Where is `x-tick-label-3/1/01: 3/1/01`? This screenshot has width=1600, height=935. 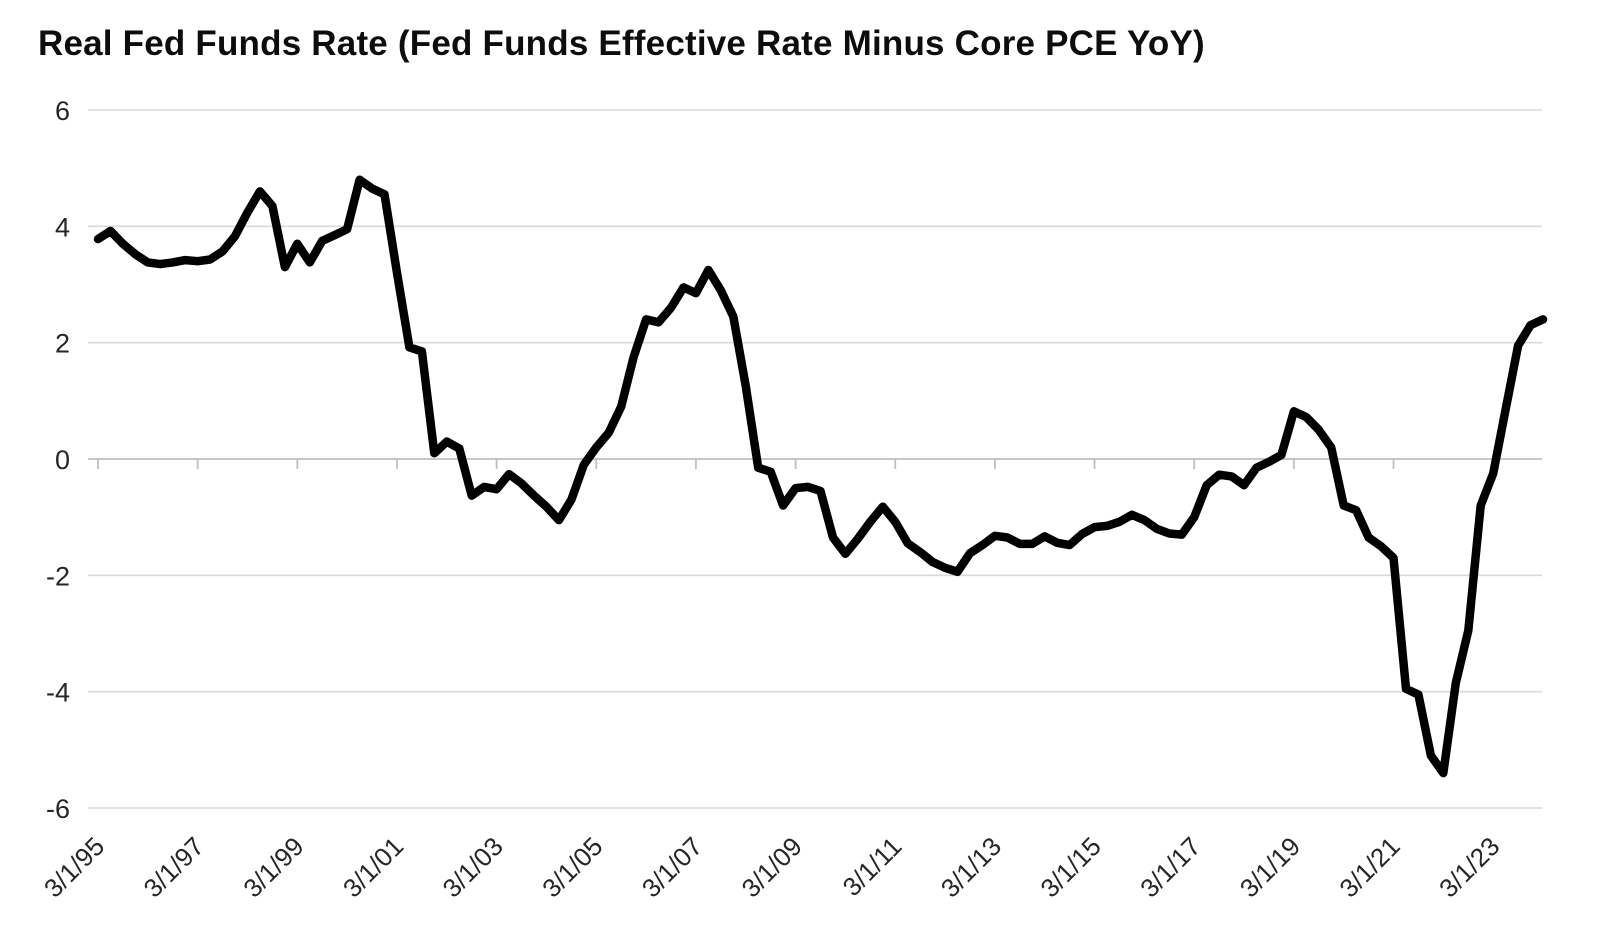 x-tick-label-3/1/01: 3/1/01 is located at coordinates (373, 867).